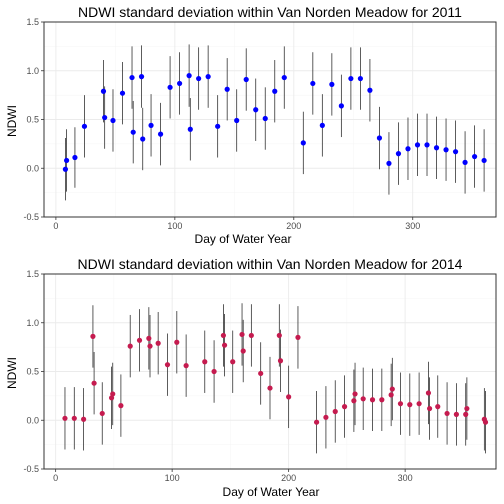  I want to click on y-tick-label: 0.0, so click(32, 168).